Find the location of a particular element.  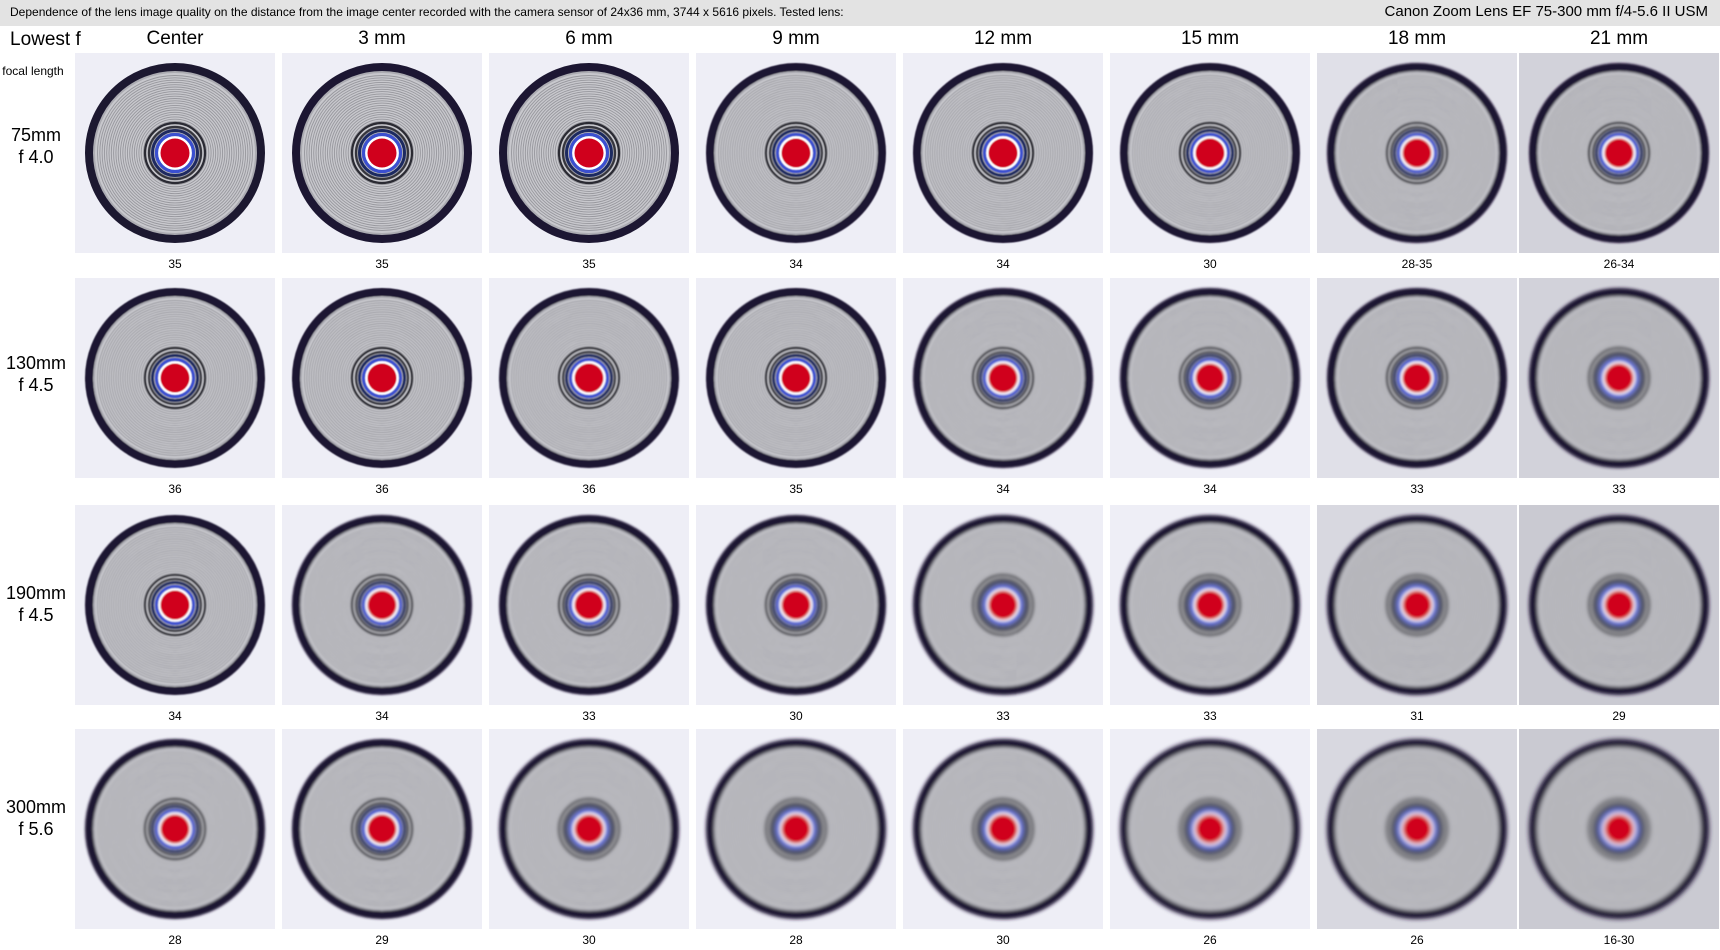

quality-value: 28 is located at coordinates (175, 940).